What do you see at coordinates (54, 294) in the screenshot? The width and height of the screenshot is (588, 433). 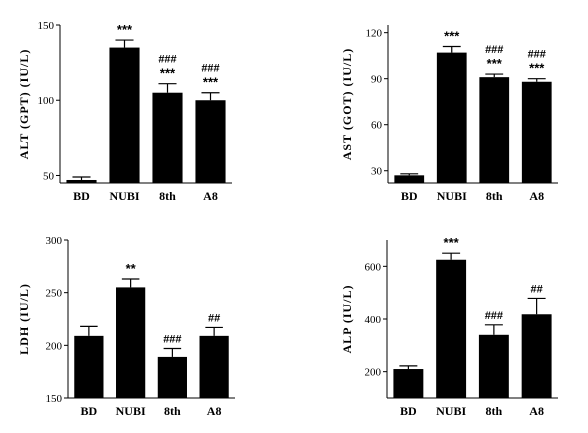 I see `y-tick-label: 250` at bounding box center [54, 294].